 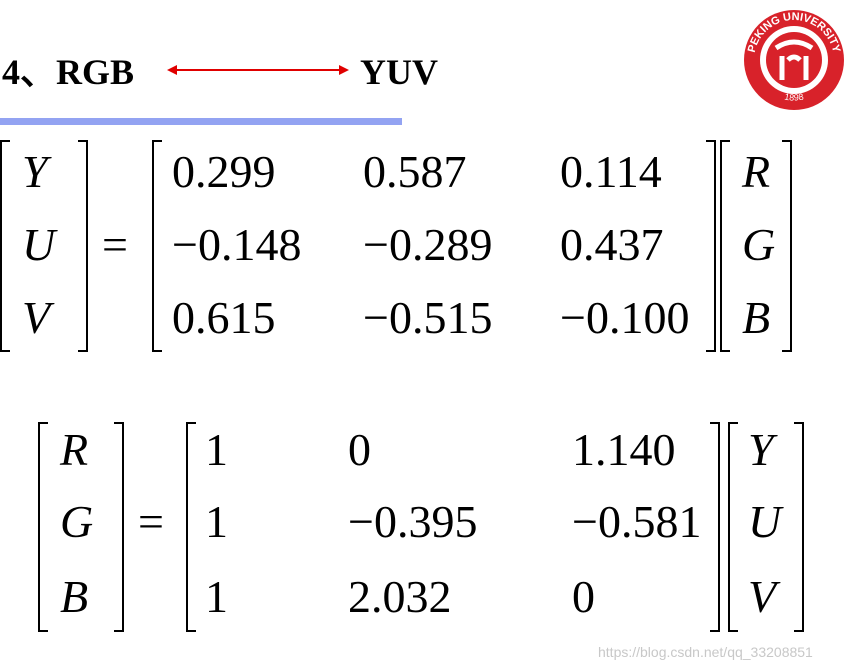 I want to click on logo-year: 1898, so click(x=794, y=97).